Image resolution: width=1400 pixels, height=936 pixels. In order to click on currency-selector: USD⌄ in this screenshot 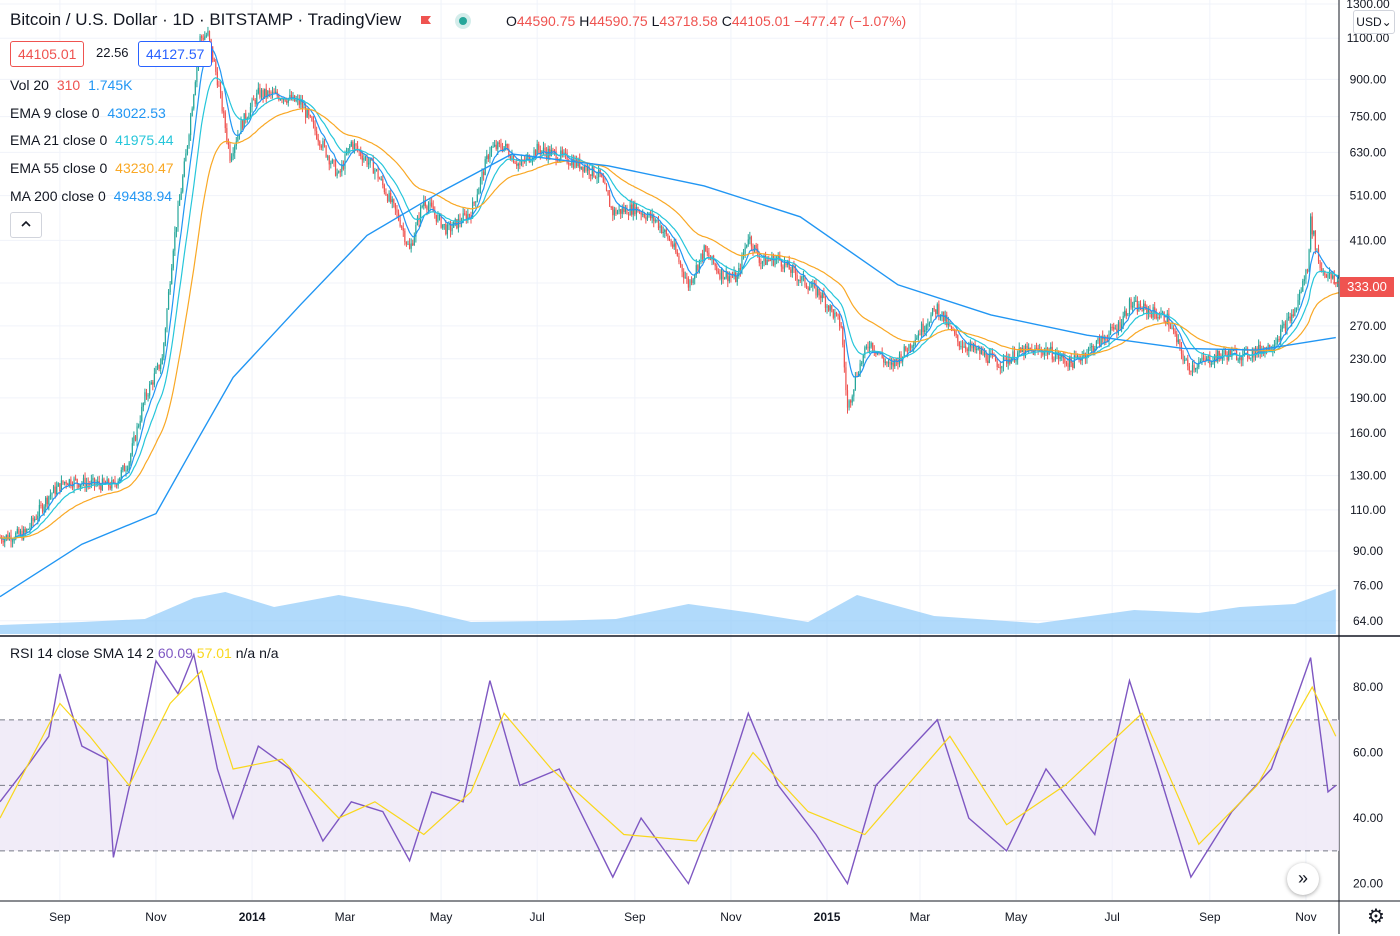, I will do `click(1374, 22)`.